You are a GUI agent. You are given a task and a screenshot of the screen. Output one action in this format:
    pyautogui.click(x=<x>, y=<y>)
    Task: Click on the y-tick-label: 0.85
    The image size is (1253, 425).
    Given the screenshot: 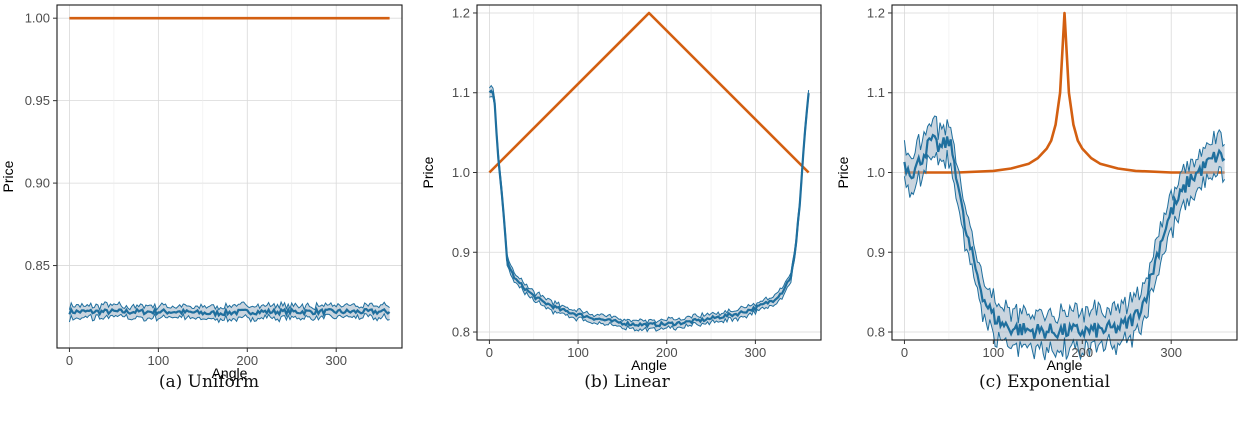 What is the action you would take?
    pyautogui.click(x=37, y=265)
    